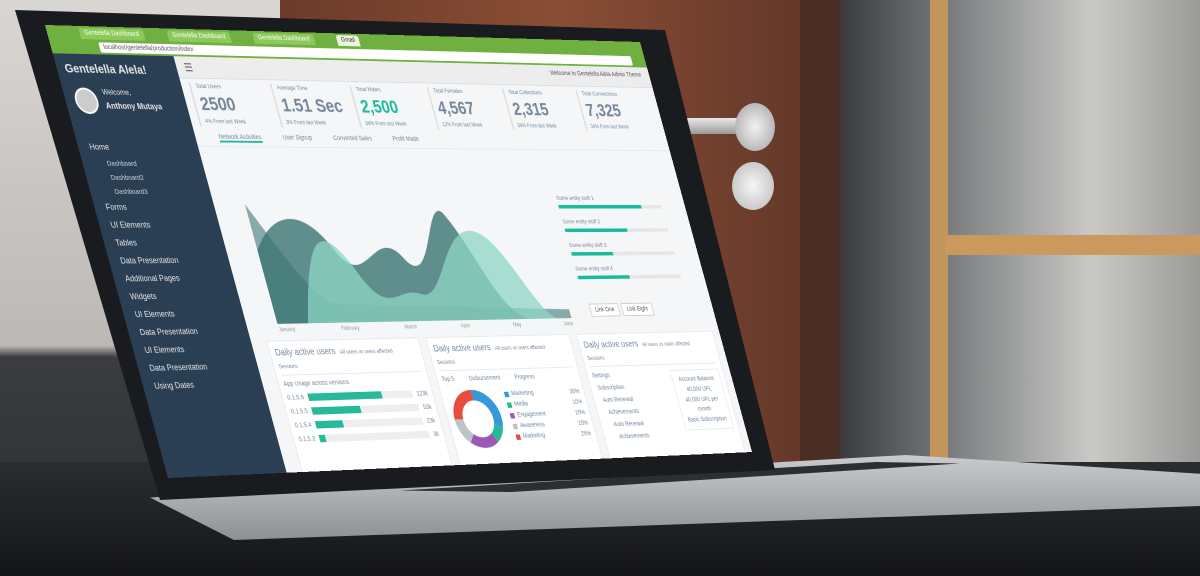 Image resolution: width=1200 pixels, height=576 pixels. What do you see at coordinates (465, 326) in the screenshot?
I see `month-label: April` at bounding box center [465, 326].